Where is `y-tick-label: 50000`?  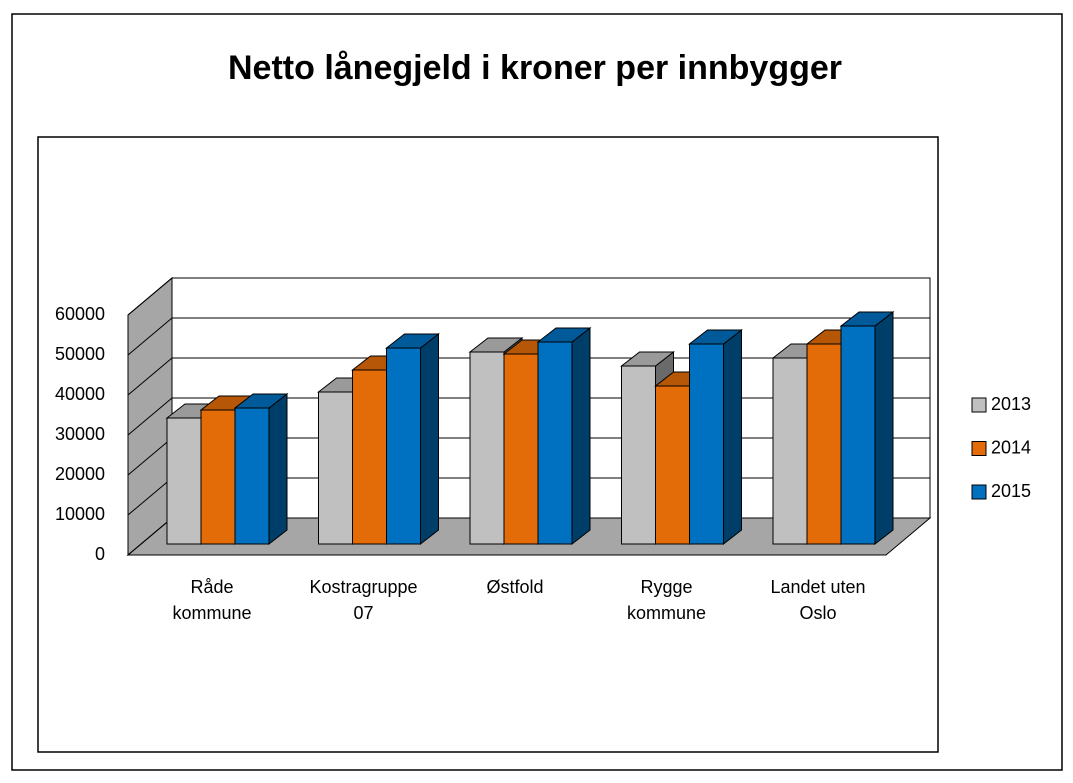 y-tick-label: 50000 is located at coordinates (80, 354).